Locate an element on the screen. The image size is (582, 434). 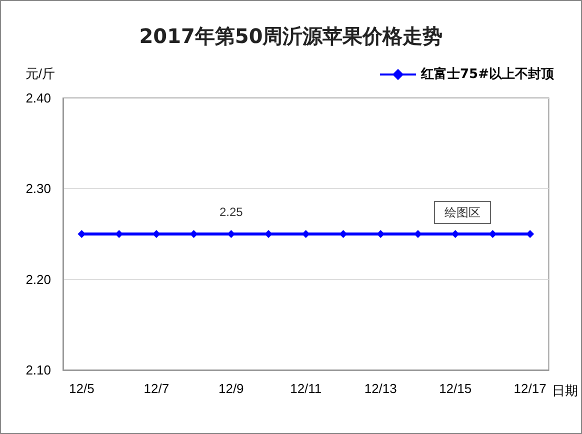
y-tick-label: 2.10 is located at coordinates (38, 370).